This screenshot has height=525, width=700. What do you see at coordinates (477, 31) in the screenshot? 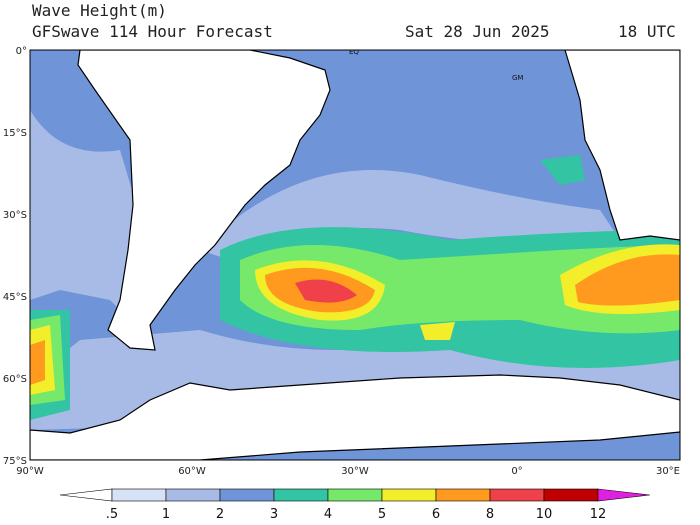
I see `date: Sat 28 Jun 2025` at bounding box center [477, 31].